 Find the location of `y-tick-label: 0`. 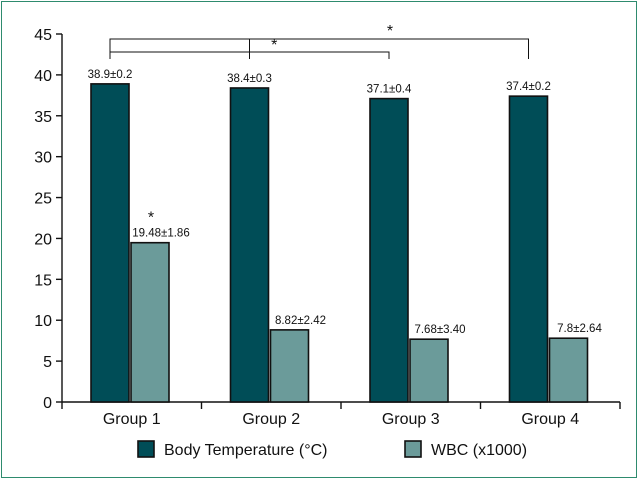

y-tick-label: 0 is located at coordinates (47, 403).